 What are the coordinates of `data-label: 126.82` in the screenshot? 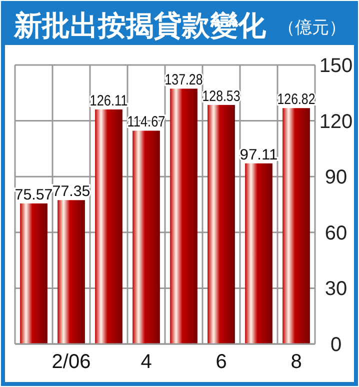 It's located at (300, 99).